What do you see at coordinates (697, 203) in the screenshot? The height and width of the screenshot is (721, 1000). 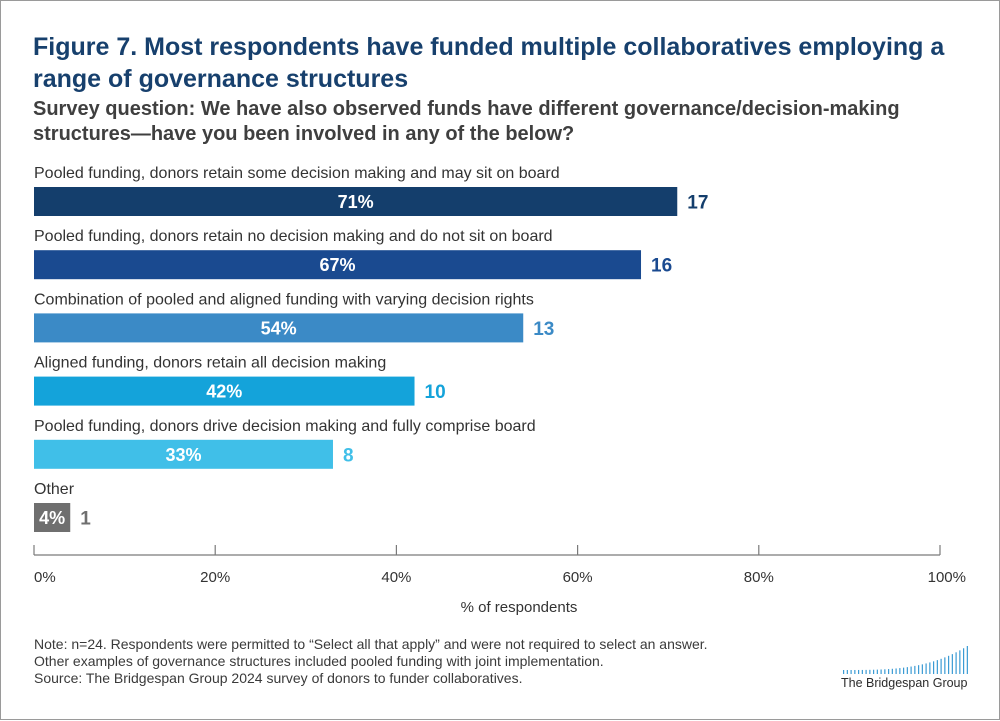 I see `bar-count-label: 17` at bounding box center [697, 203].